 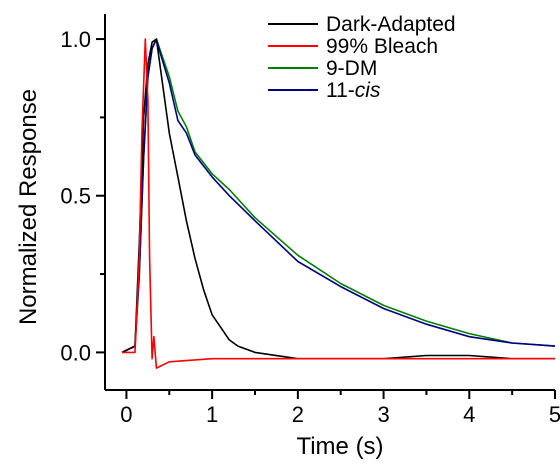 I want to click on x-tick-label: 1, so click(x=212, y=414).